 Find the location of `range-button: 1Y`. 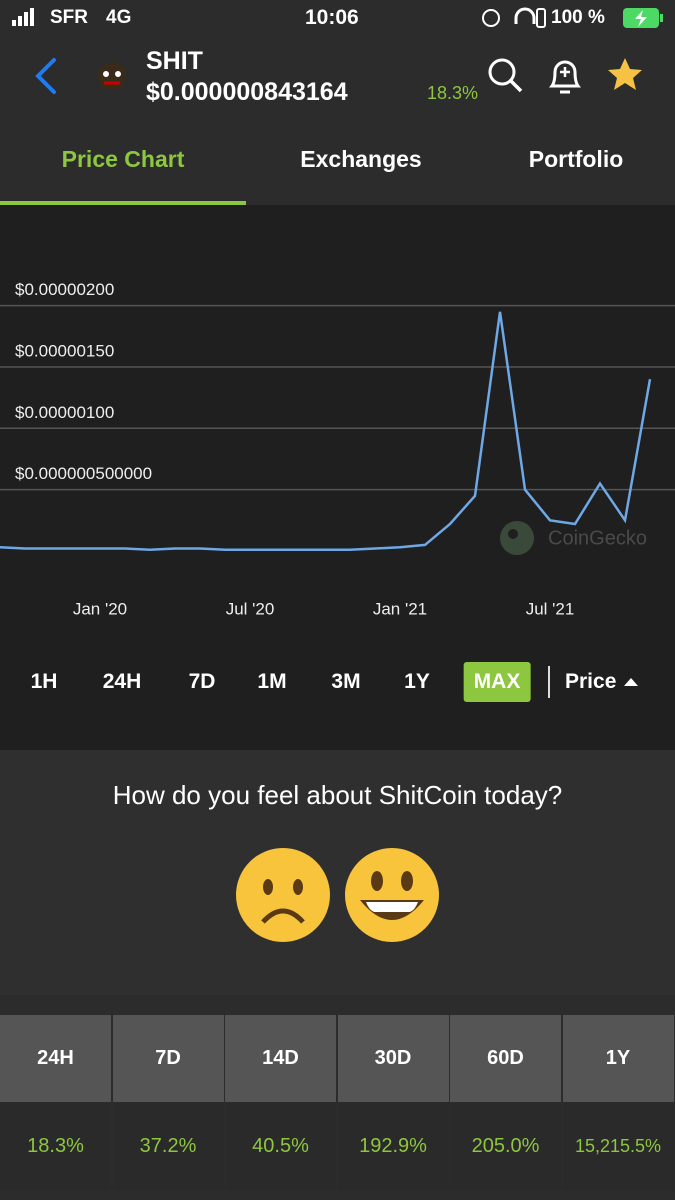

range-button: 1Y is located at coordinates (417, 681).